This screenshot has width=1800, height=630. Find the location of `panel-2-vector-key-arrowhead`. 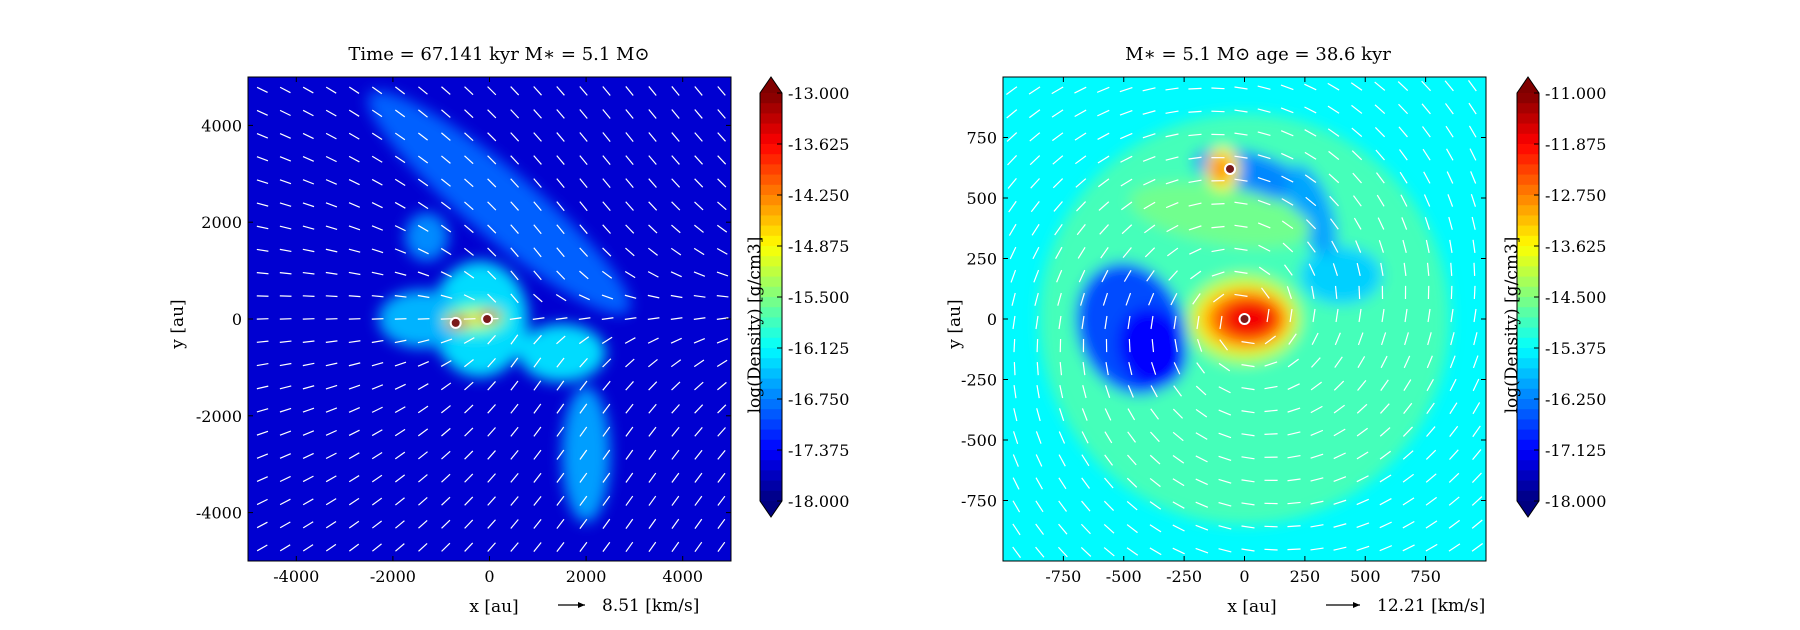

panel-2-vector-key-arrowhead is located at coordinates (1356, 605).